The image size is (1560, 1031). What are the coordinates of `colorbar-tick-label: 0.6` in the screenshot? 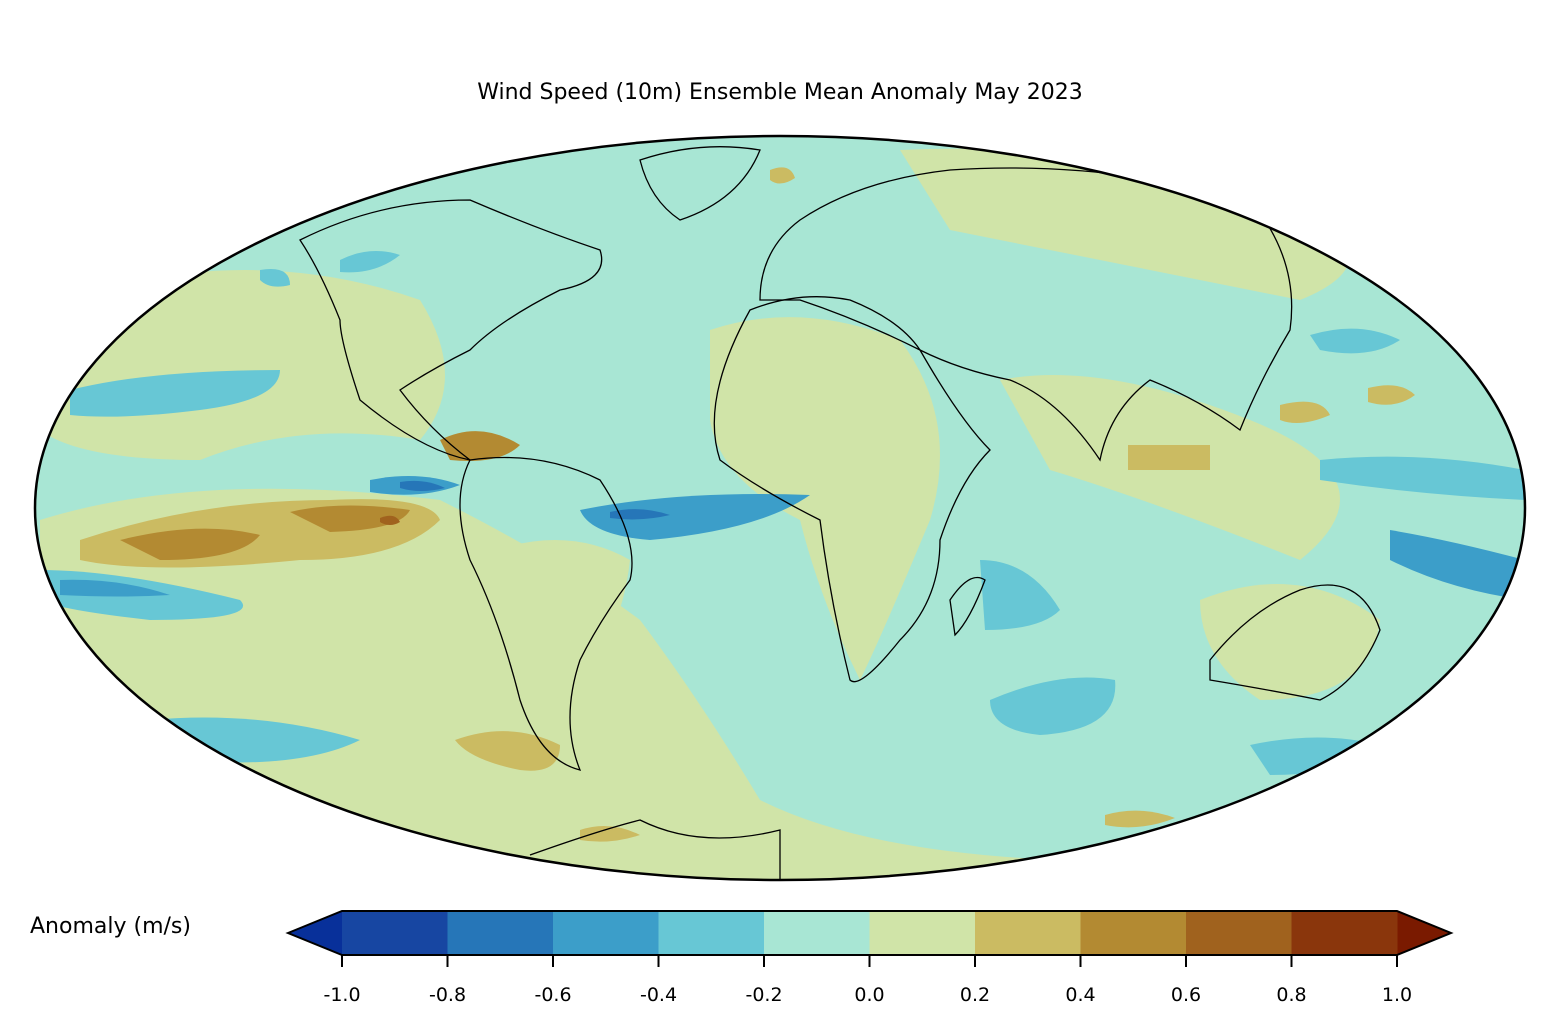 It's located at (1186, 995).